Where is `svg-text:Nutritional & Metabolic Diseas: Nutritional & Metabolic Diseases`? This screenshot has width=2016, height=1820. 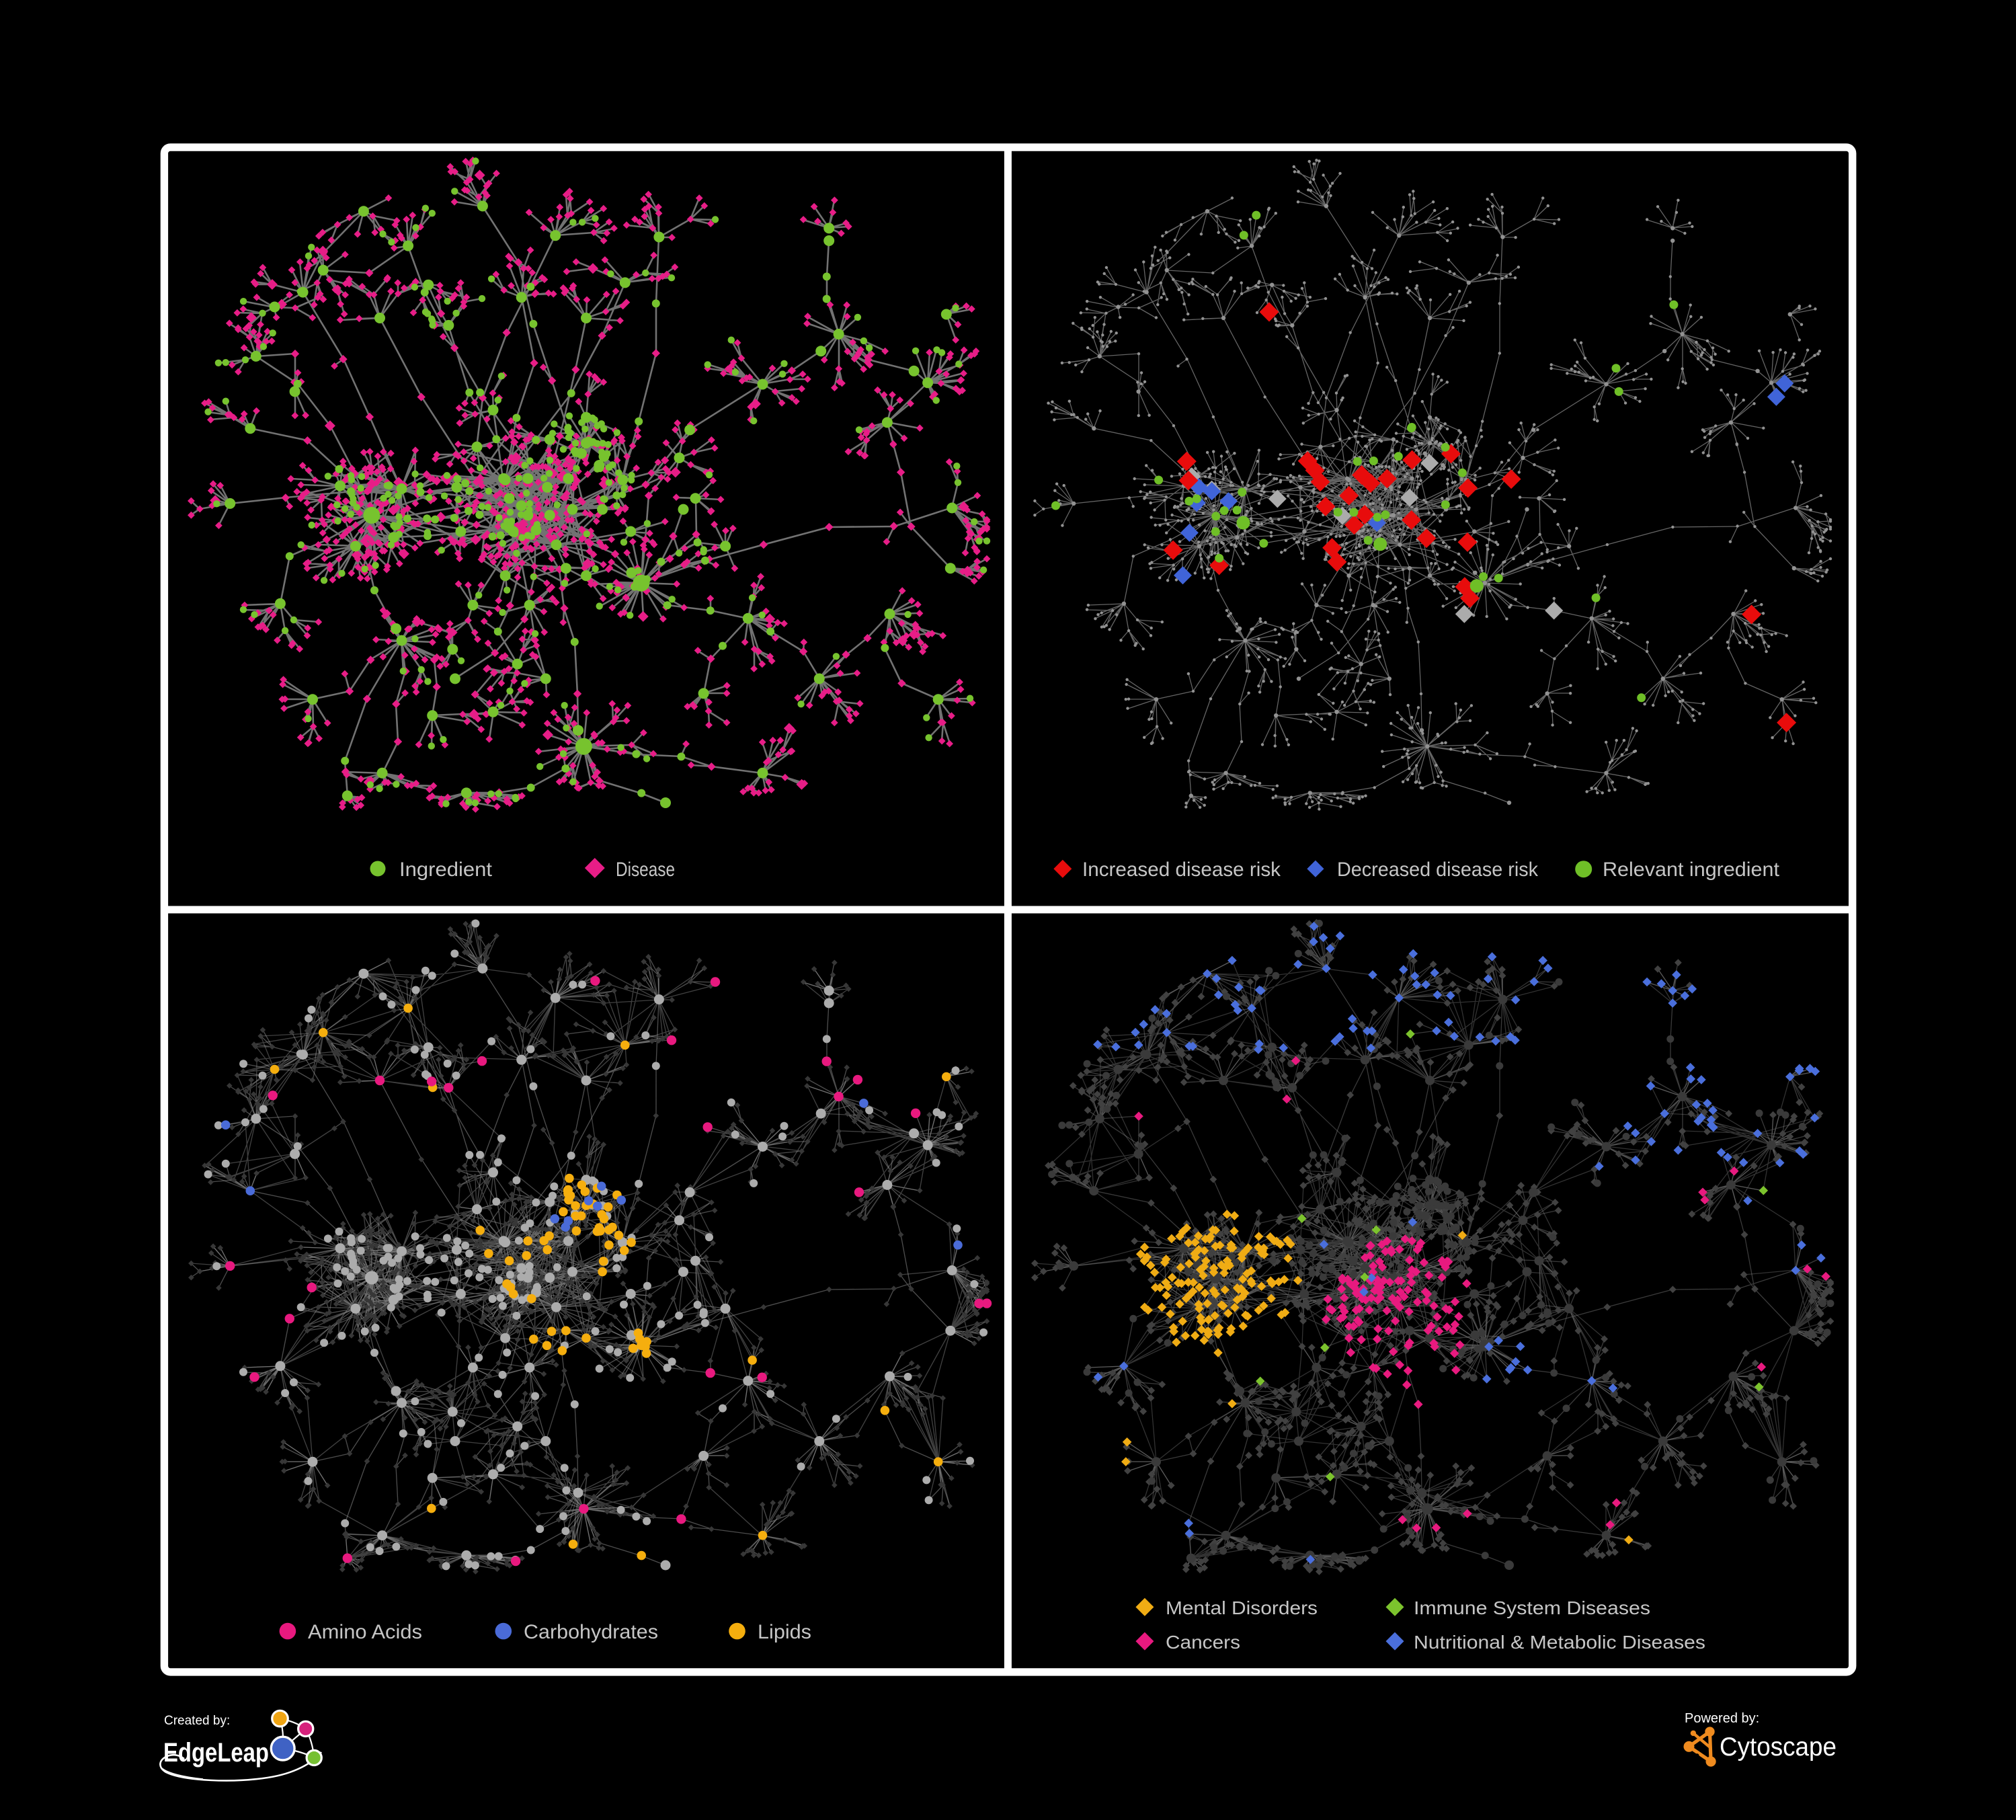
svg-text:Nutritional & Metabolic Diseas: Nutritional & Metabolic Diseases is located at coordinates (1559, 1642).